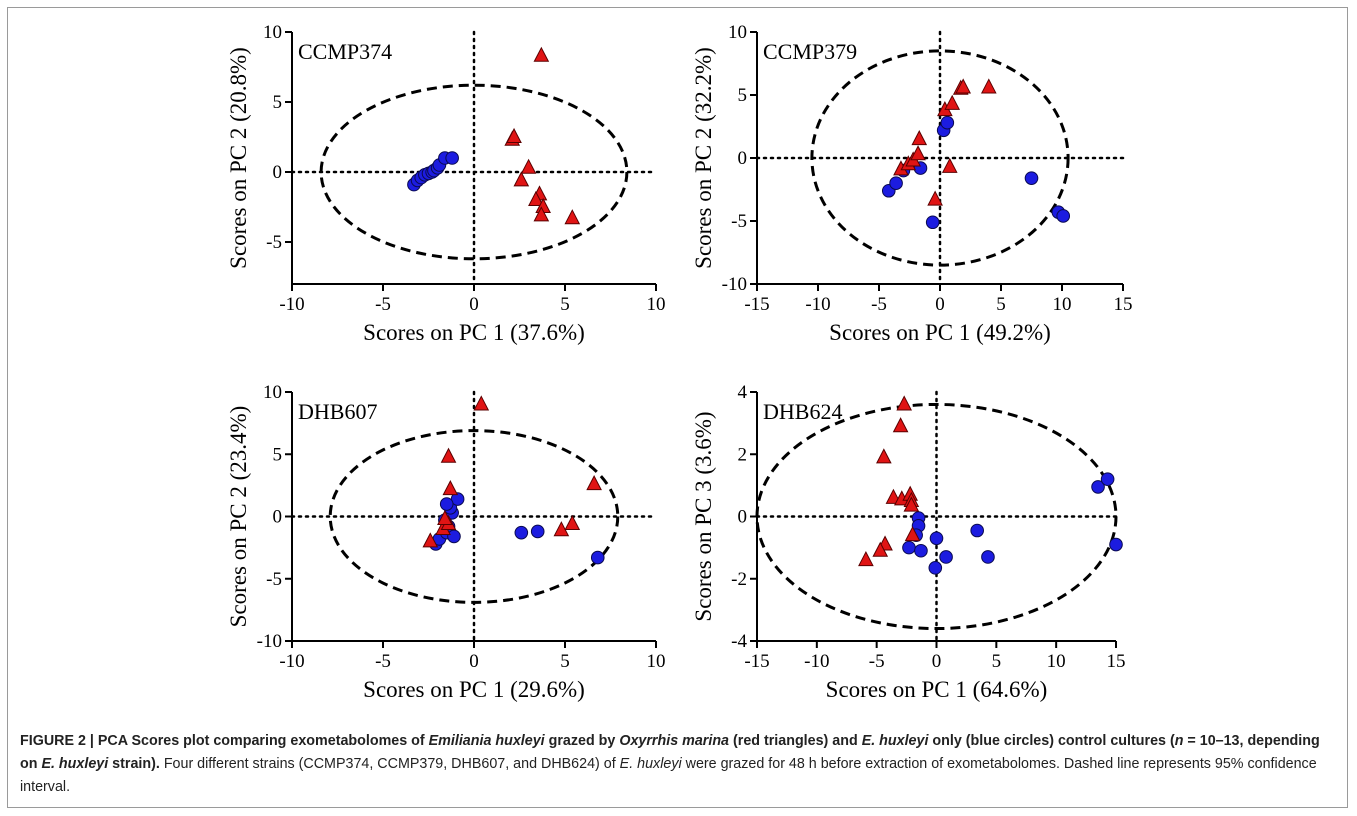  I want to click on x-axis-title: Scores on PC 1 (37.6%), so click(474, 332).